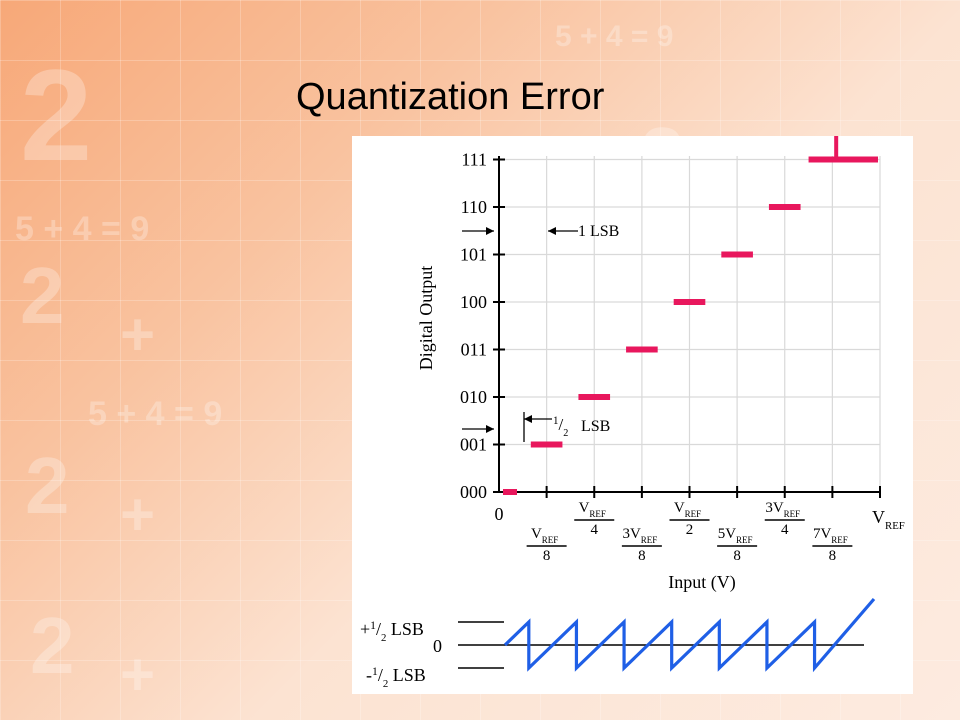 The image size is (960, 720). I want to click on lsb-arrowhead-left, so click(490, 231).